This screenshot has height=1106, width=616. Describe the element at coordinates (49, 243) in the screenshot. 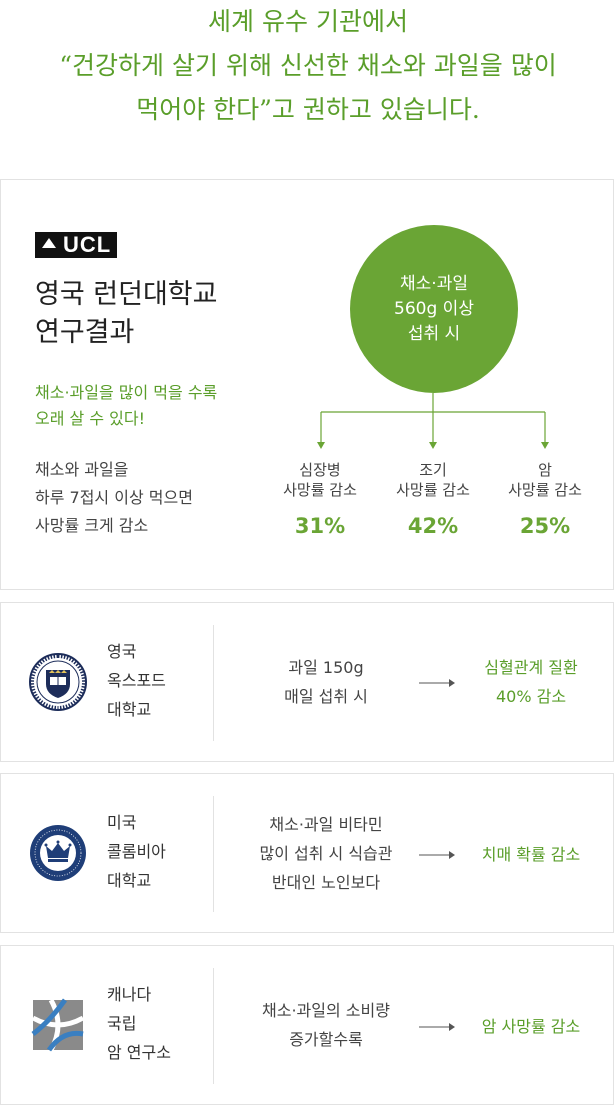

I see `ucl-portico-icon` at that location.